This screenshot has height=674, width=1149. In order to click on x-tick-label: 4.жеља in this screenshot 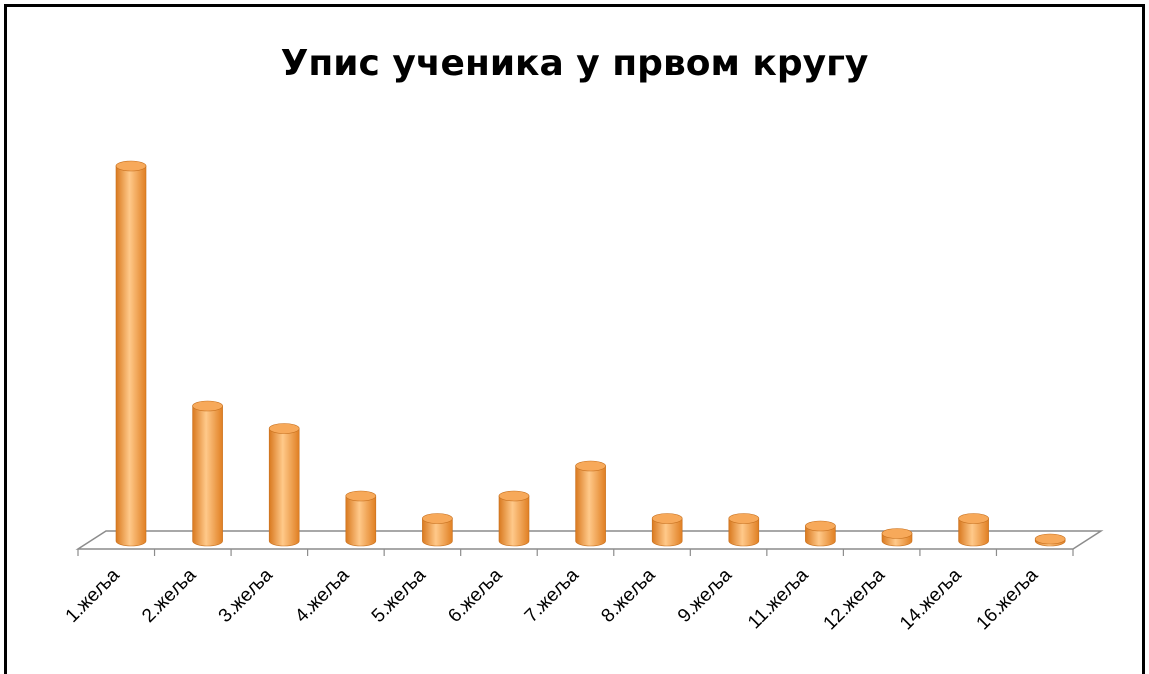, I will do `click(322, 595)`.